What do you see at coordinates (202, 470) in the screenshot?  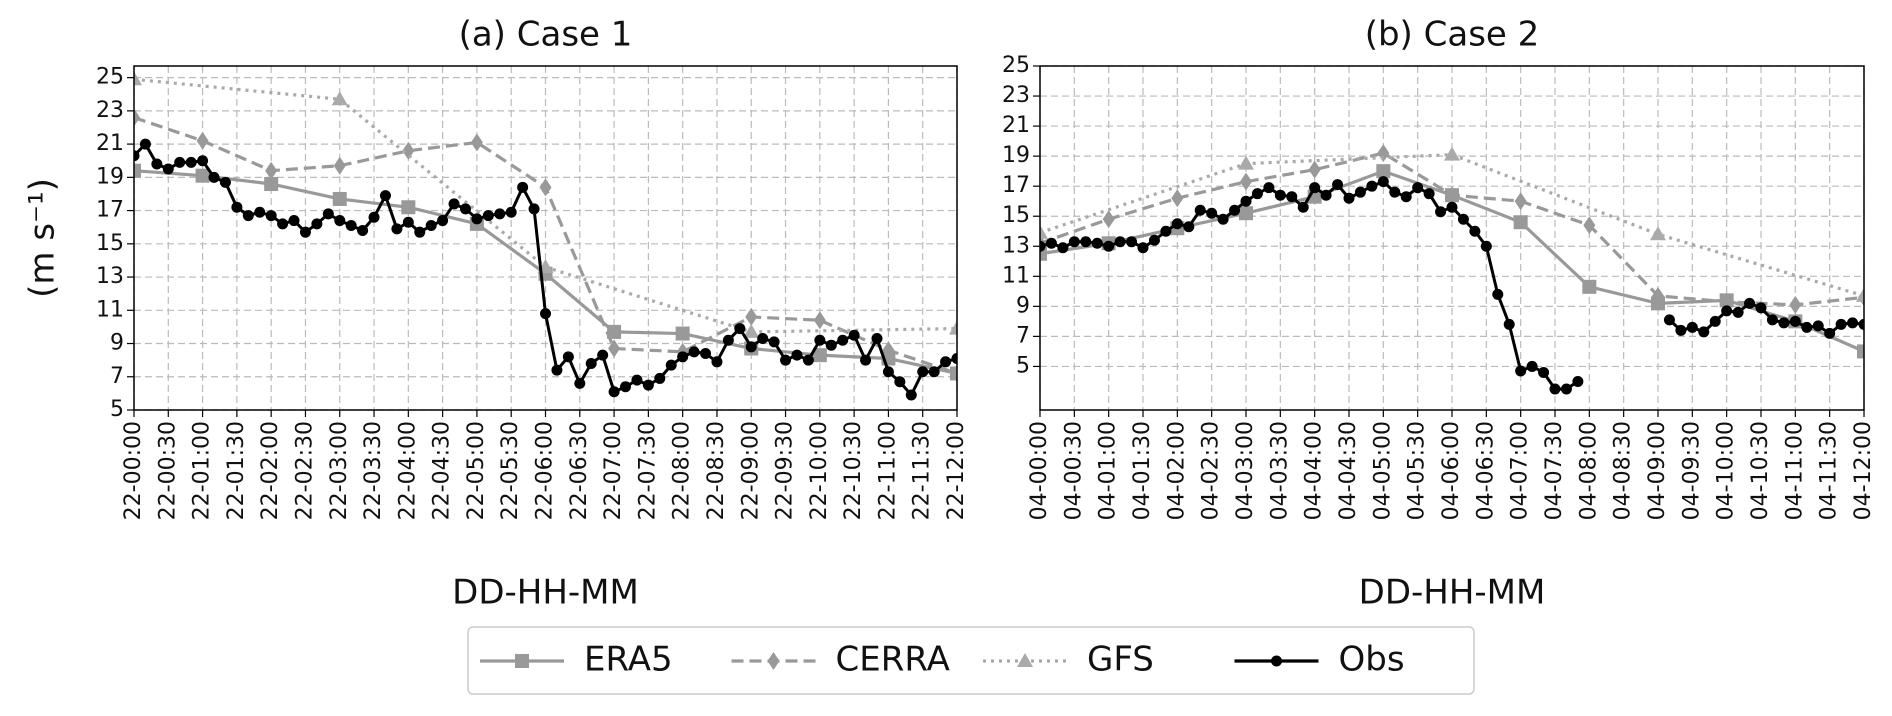 I see `x-tick-label: 22-01:00` at bounding box center [202, 470].